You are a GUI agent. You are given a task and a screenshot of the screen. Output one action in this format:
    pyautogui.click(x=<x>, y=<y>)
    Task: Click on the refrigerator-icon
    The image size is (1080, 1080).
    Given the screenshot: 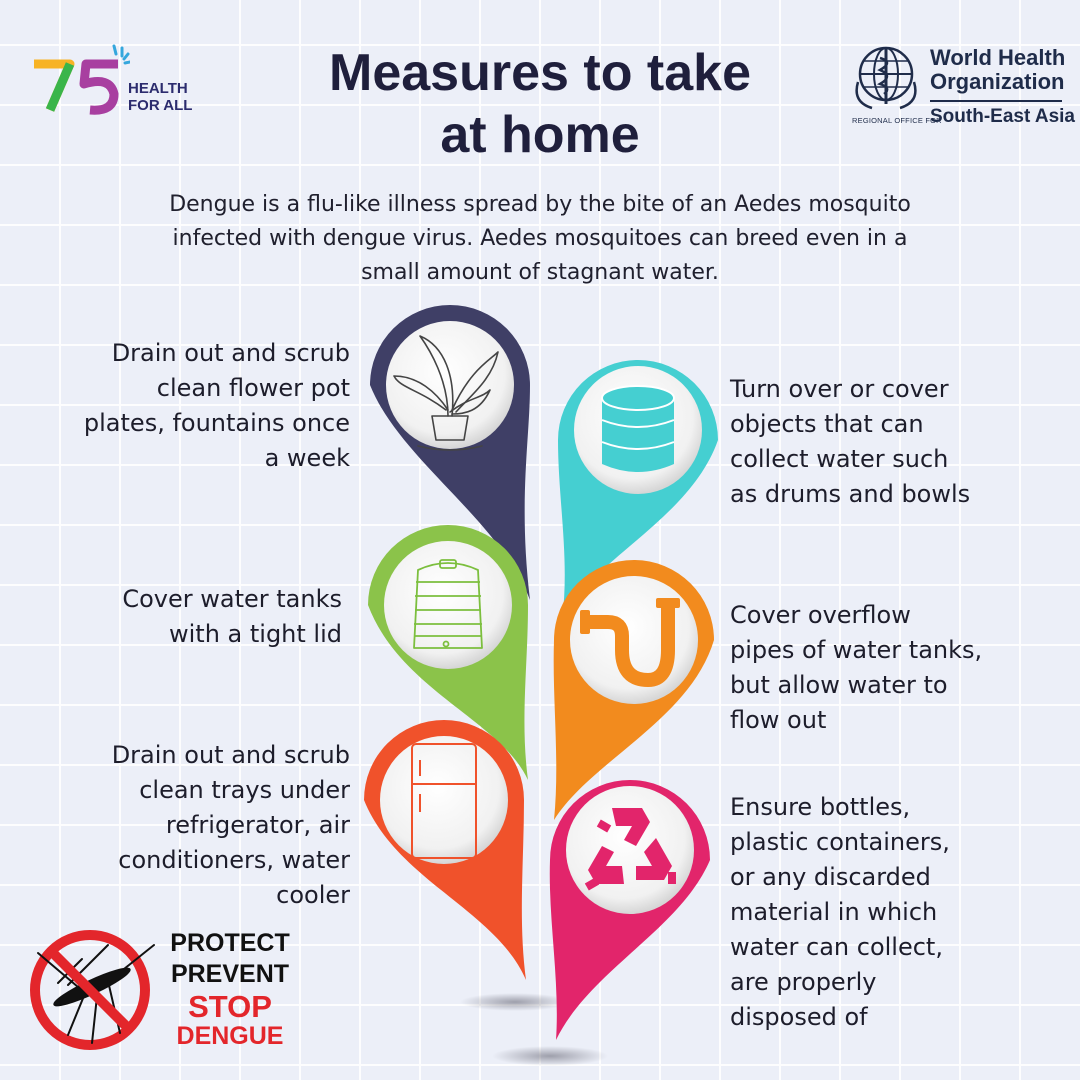 What is the action you would take?
    pyautogui.click(x=444, y=801)
    